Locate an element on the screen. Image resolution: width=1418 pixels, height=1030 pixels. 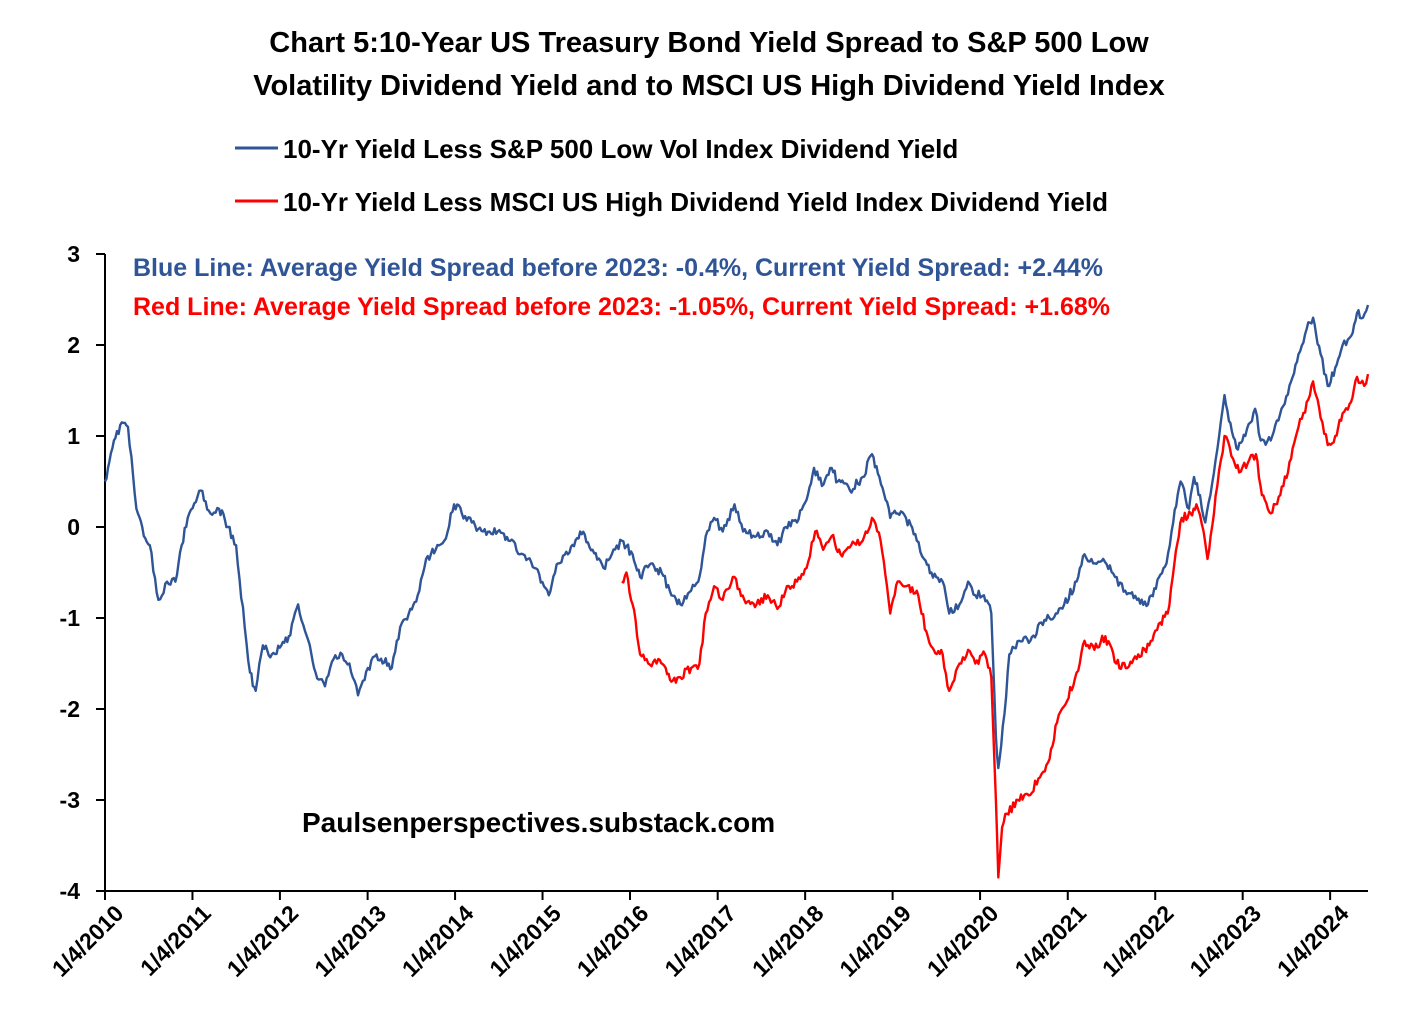
x-tick-label: 1/4/2024 is located at coordinates (1313, 941).